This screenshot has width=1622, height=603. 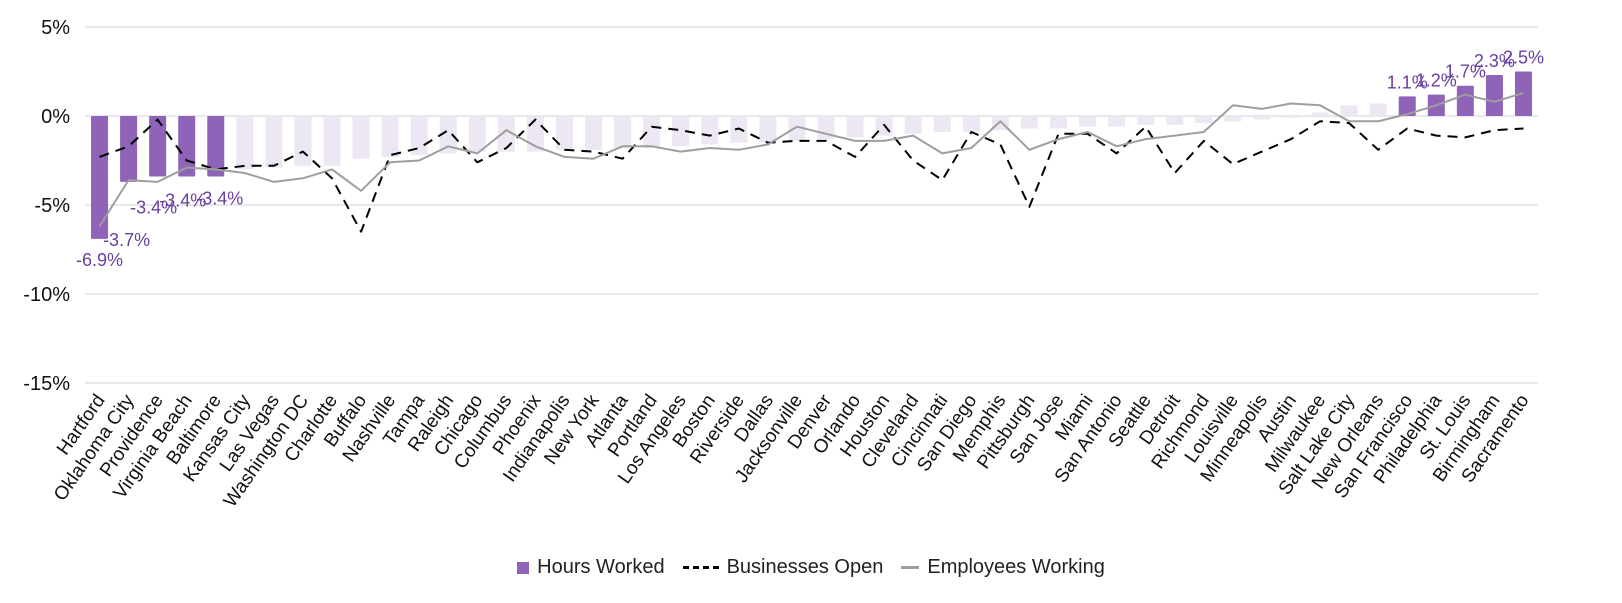 I want to click on data-label: -3.7%, so click(x=126, y=240).